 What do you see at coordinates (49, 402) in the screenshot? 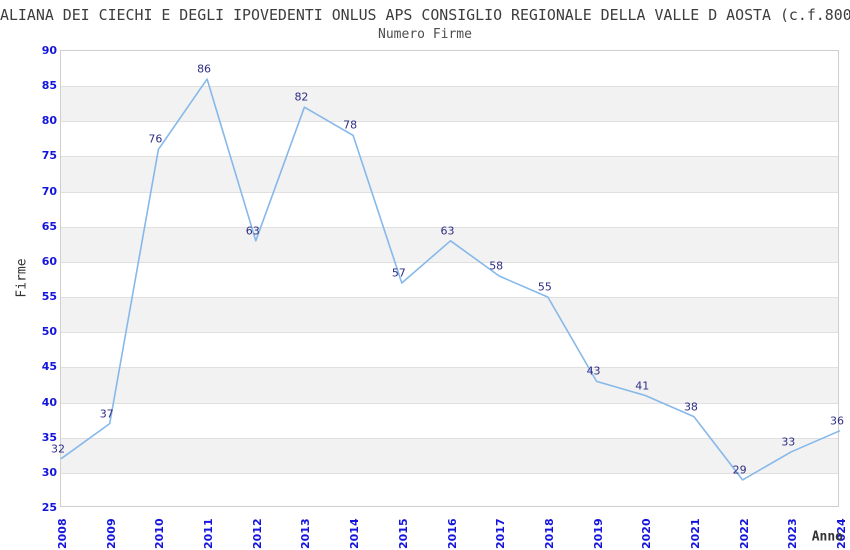
I see `y-tick-label: 40` at bounding box center [49, 402].